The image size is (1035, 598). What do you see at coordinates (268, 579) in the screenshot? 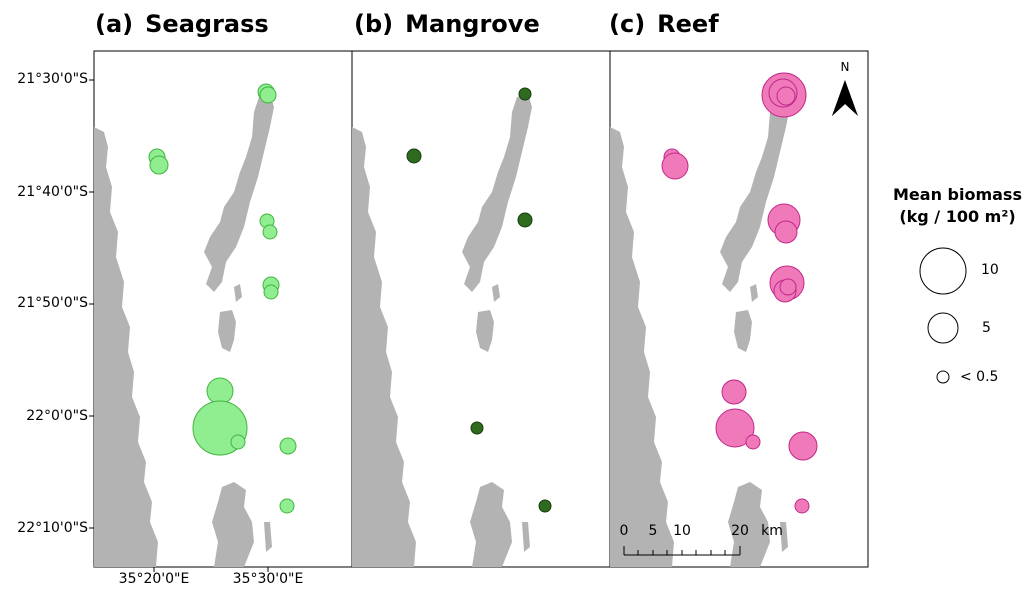
I see `longitude-label: 35°30'0"E` at bounding box center [268, 579].